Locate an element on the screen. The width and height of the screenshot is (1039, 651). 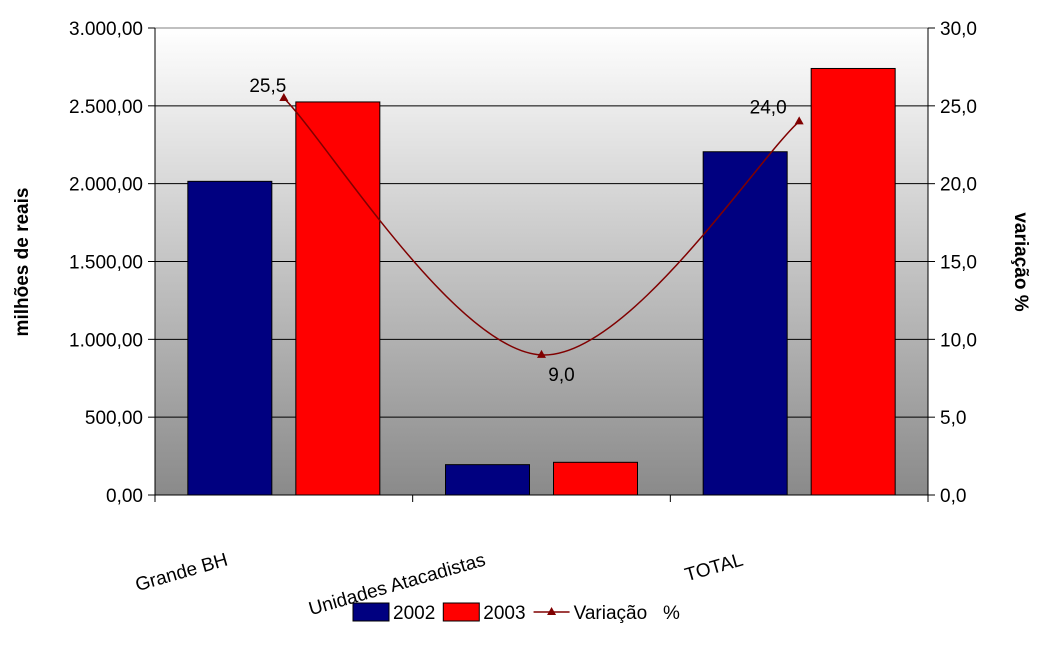
y2-axis-title: variação % is located at coordinates (1020, 261).